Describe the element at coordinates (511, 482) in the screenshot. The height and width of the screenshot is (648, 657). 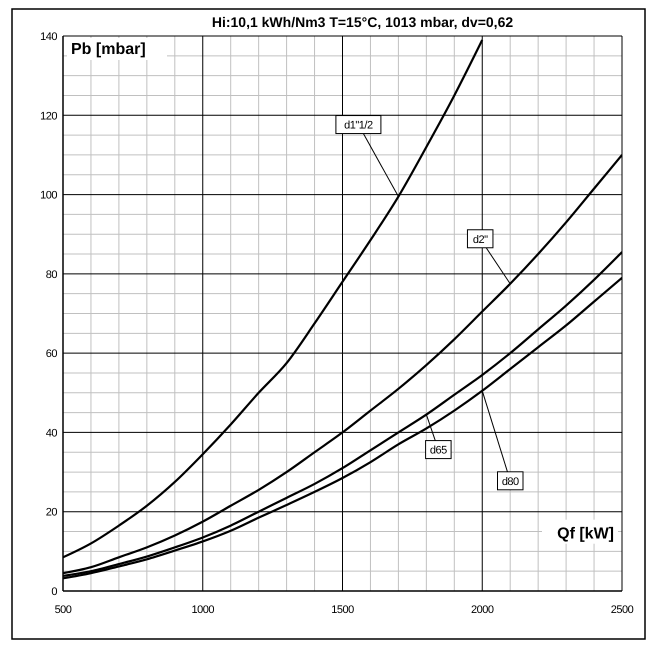
I see `text: d80` at that location.